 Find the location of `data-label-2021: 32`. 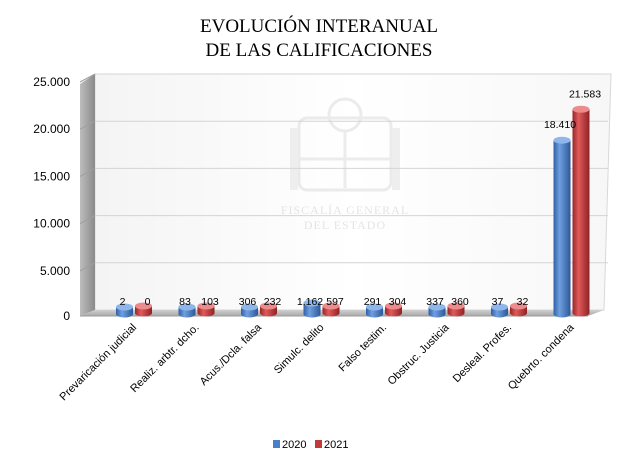

data-label-2021: 32 is located at coordinates (523, 302).